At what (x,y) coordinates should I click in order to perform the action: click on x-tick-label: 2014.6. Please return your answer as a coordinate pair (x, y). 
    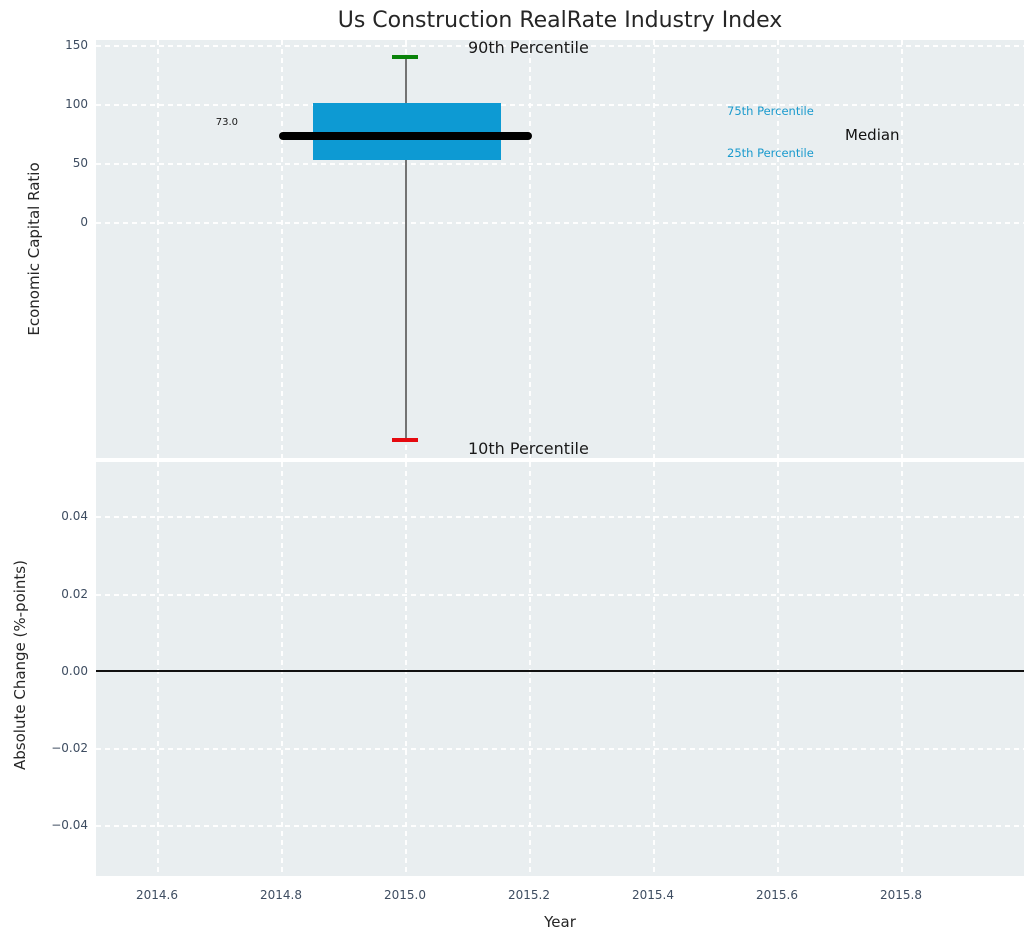
    Looking at the image, I should click on (157, 895).